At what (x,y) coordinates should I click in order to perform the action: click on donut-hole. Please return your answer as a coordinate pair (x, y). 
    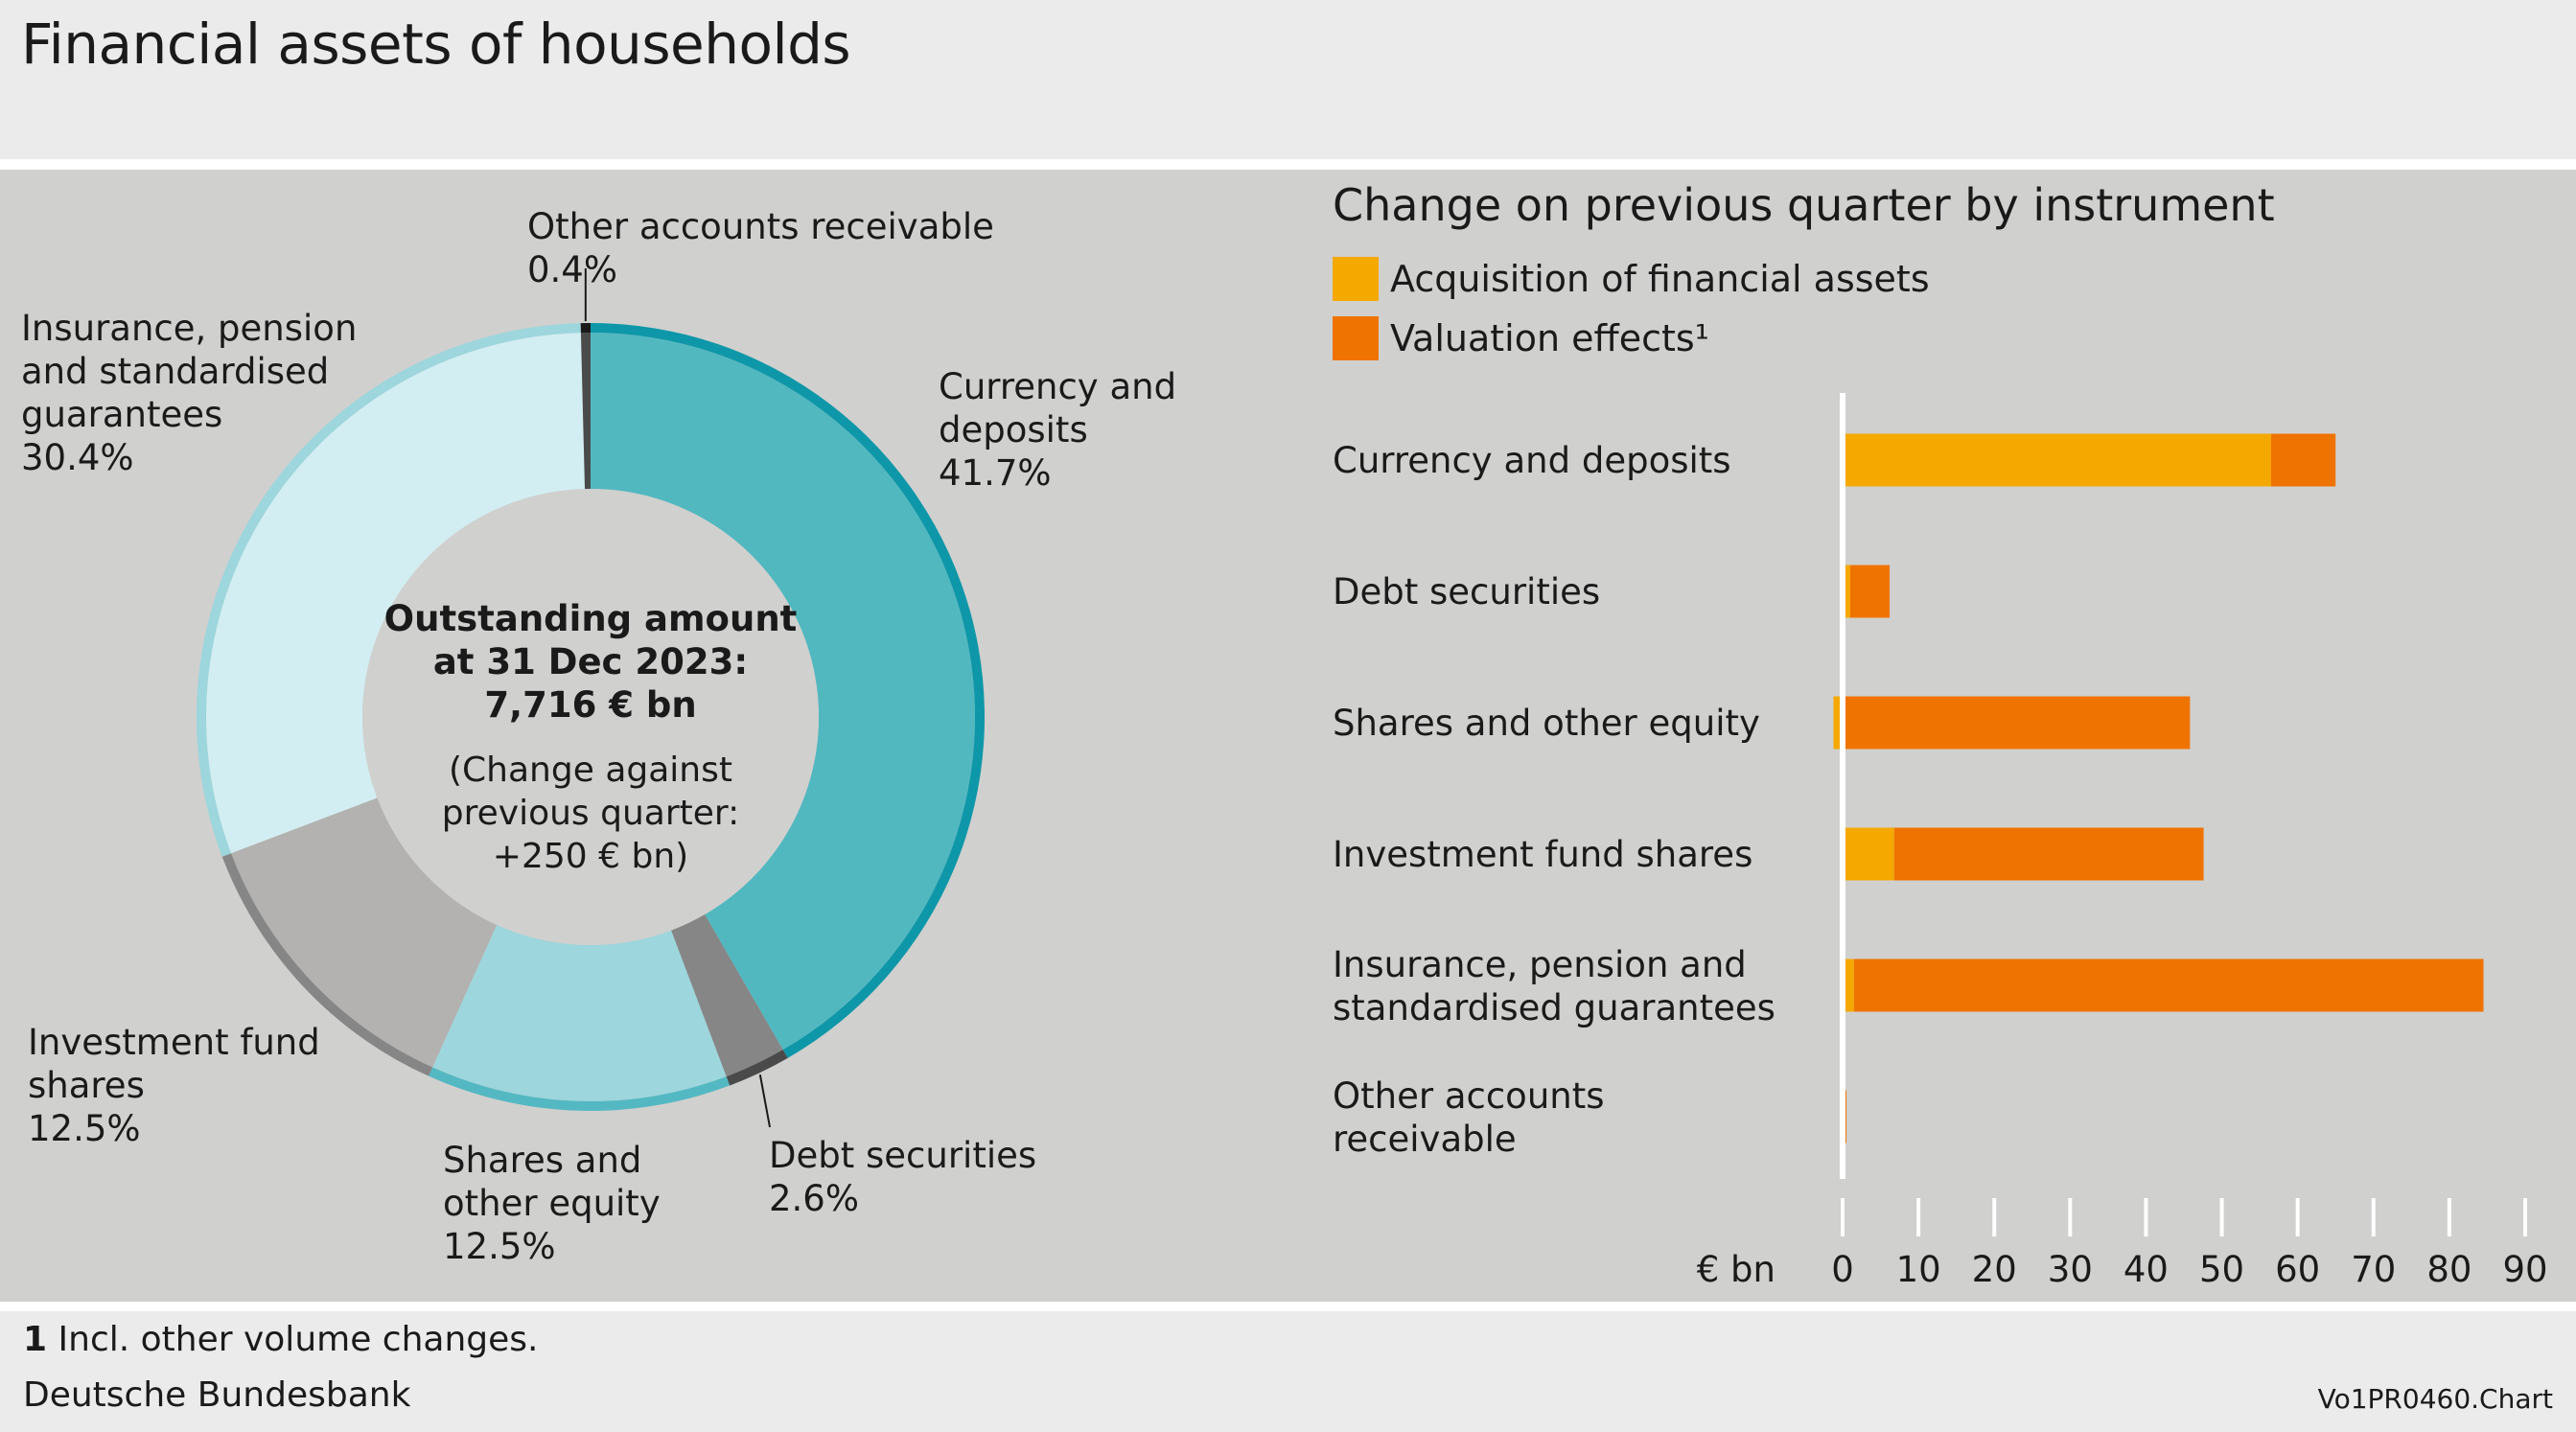
    Looking at the image, I should click on (591, 717).